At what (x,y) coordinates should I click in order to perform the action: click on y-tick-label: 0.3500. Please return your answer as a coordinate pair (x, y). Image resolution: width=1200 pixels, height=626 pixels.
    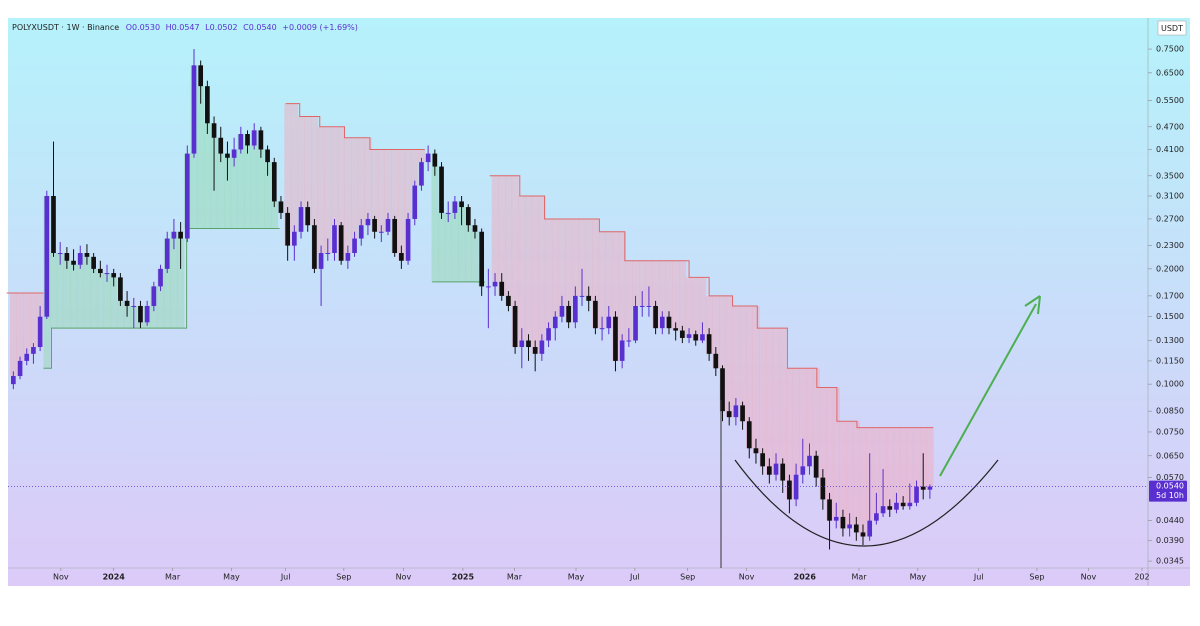
    Looking at the image, I should click on (1170, 175).